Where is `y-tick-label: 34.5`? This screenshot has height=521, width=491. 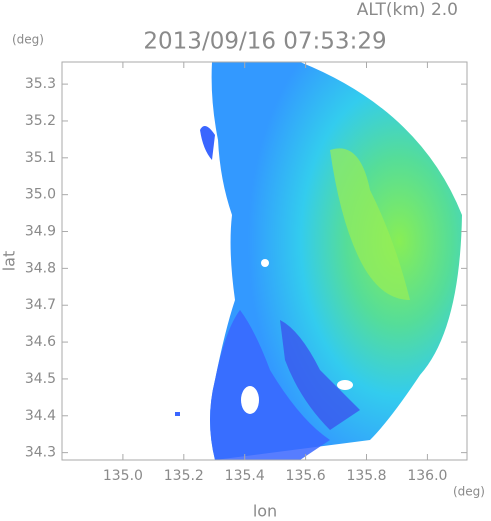 y-tick-label: 34.5 is located at coordinates (40, 379).